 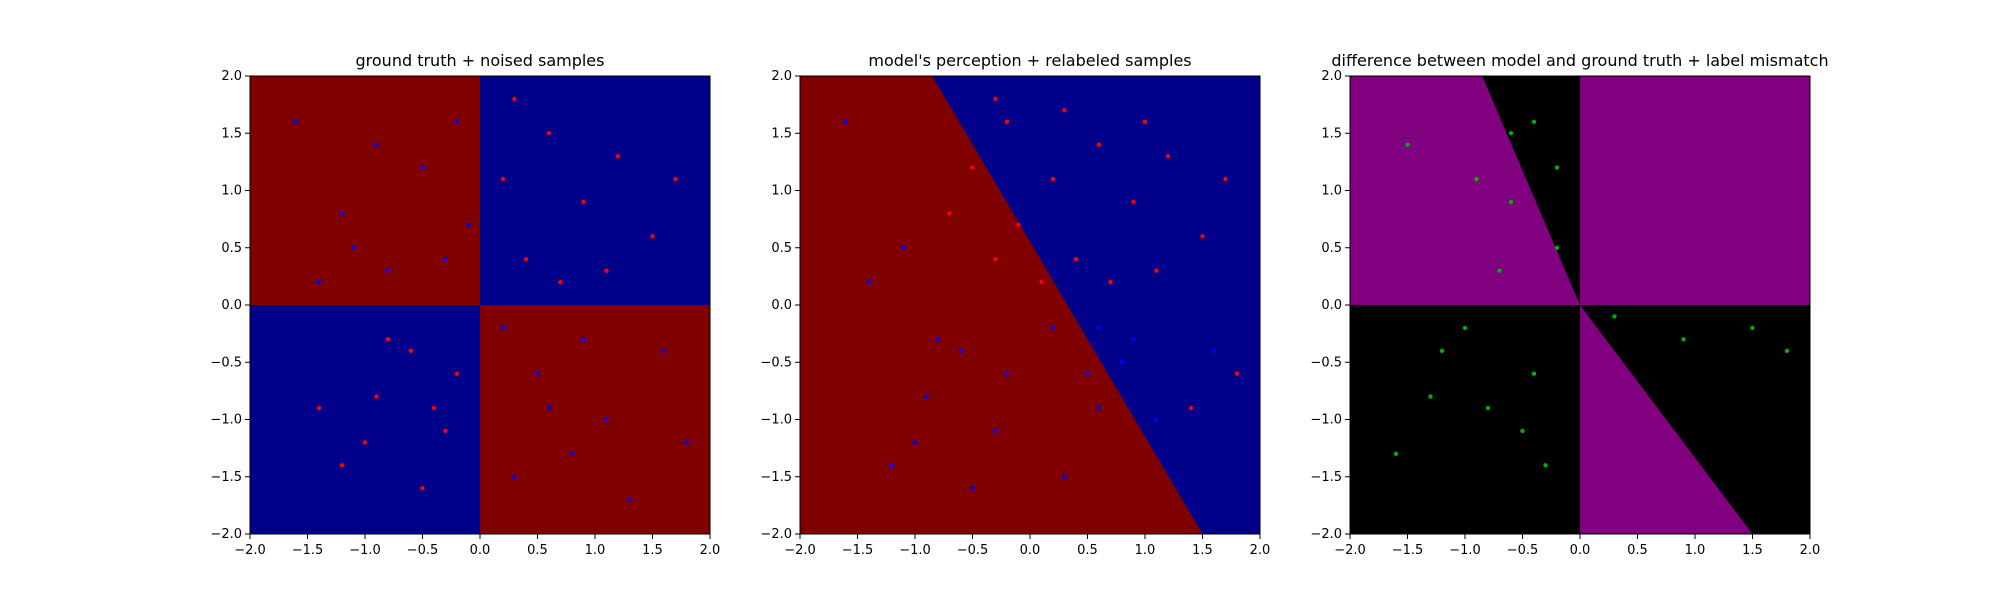 I want to click on x-tick-label: 0.0, so click(x=1030, y=550).